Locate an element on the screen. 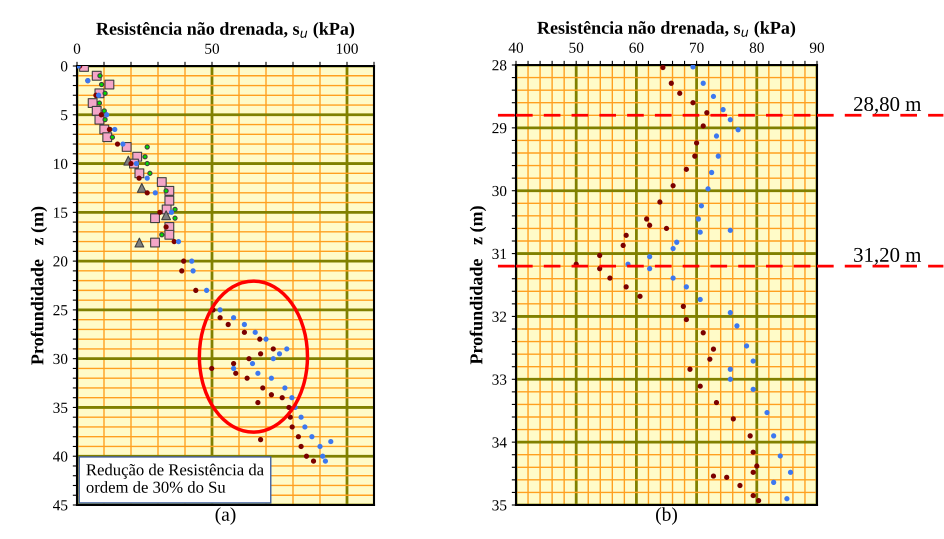  y-tick-label: 29 is located at coordinates (499, 128).